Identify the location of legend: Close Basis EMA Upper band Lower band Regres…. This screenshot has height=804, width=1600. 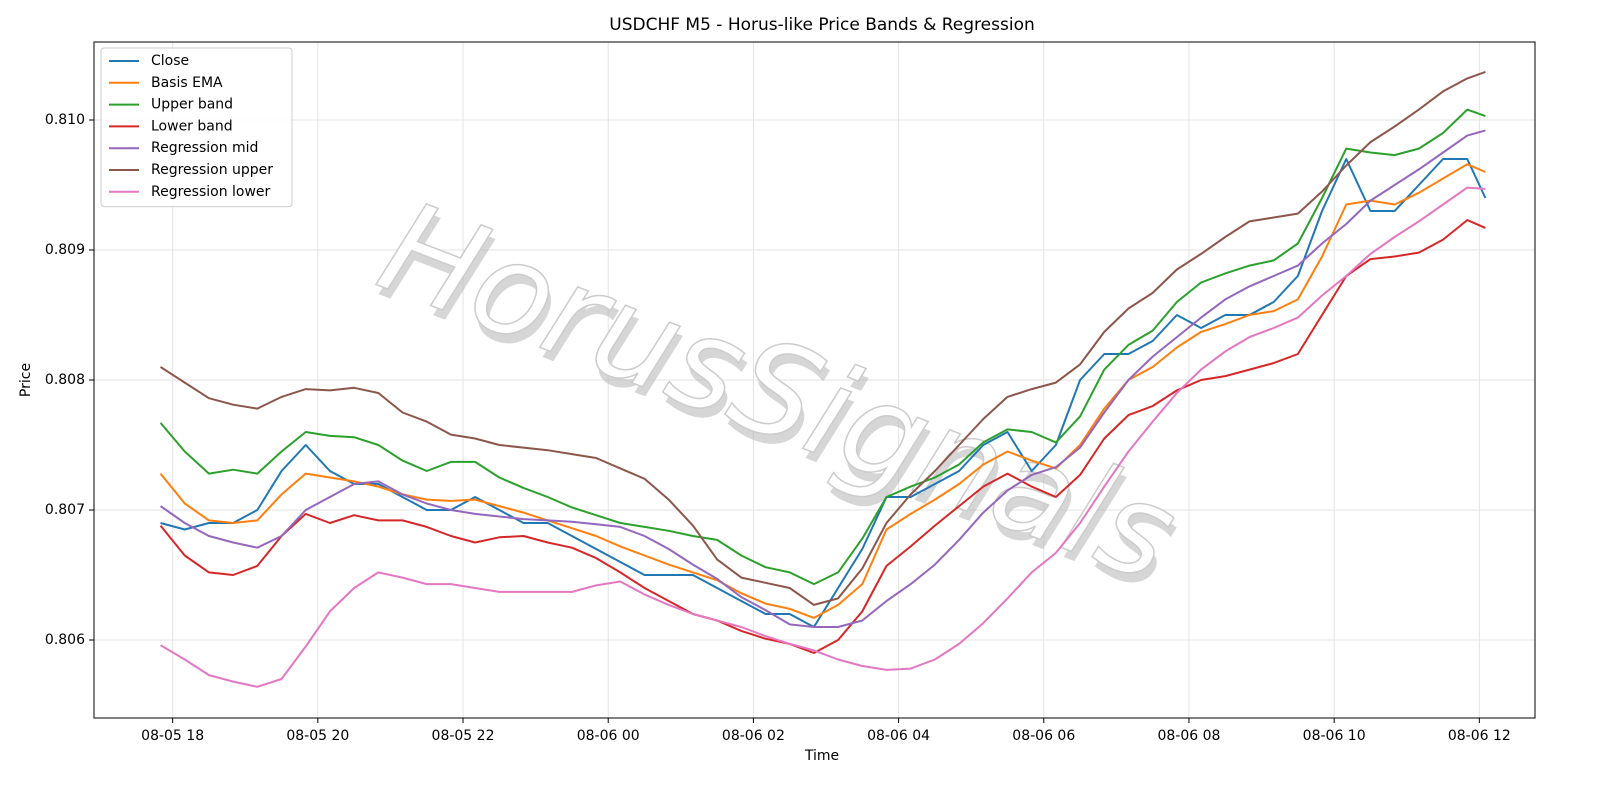
(196, 127).